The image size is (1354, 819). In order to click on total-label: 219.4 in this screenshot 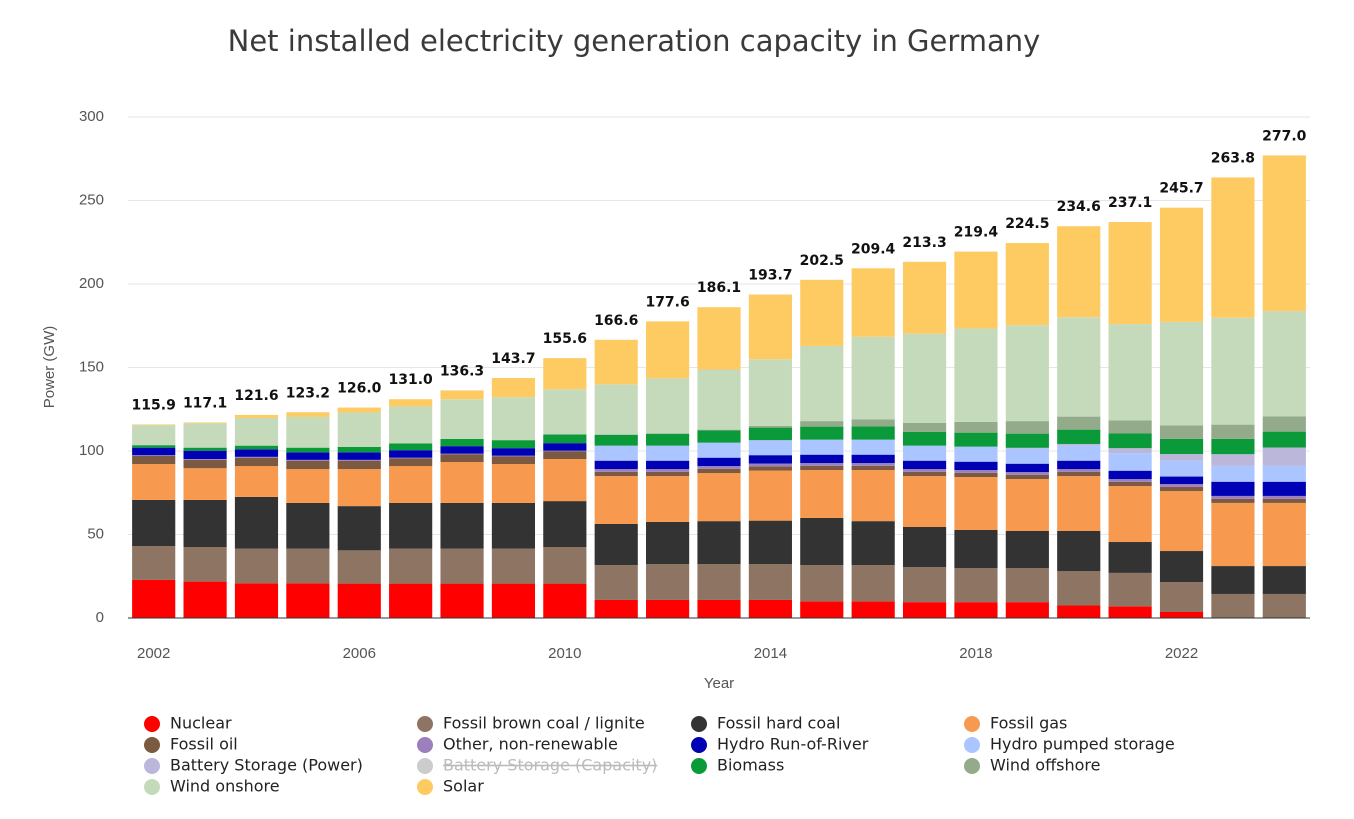, I will do `click(976, 233)`.